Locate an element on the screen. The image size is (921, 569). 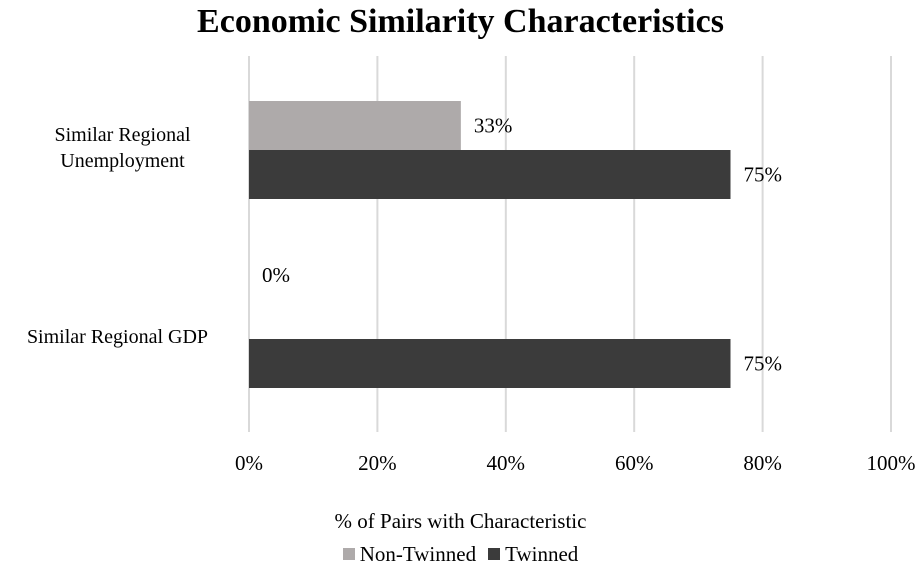
category-label-unemployment: Similar Regional Unemployment is located at coordinates (122, 148).